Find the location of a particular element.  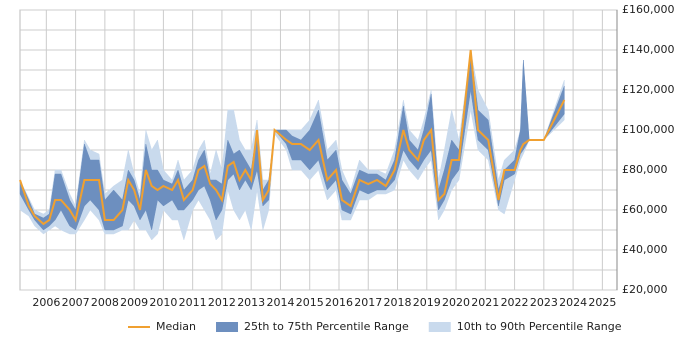

x-tick-label: 2023 is located at coordinates (544, 302).